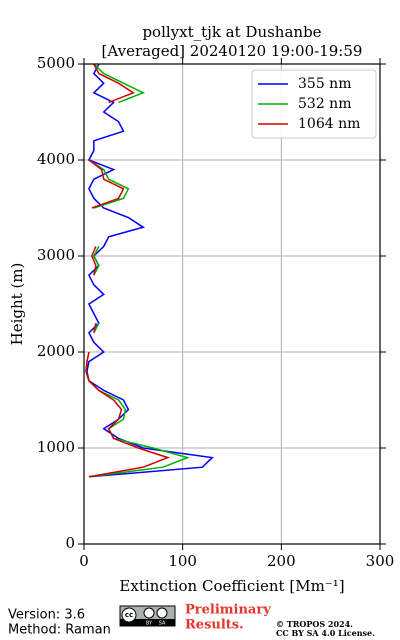 This screenshot has width=400, height=640. Describe the element at coordinates (162, 624) in the screenshot. I see `badge-text: SA` at that location.